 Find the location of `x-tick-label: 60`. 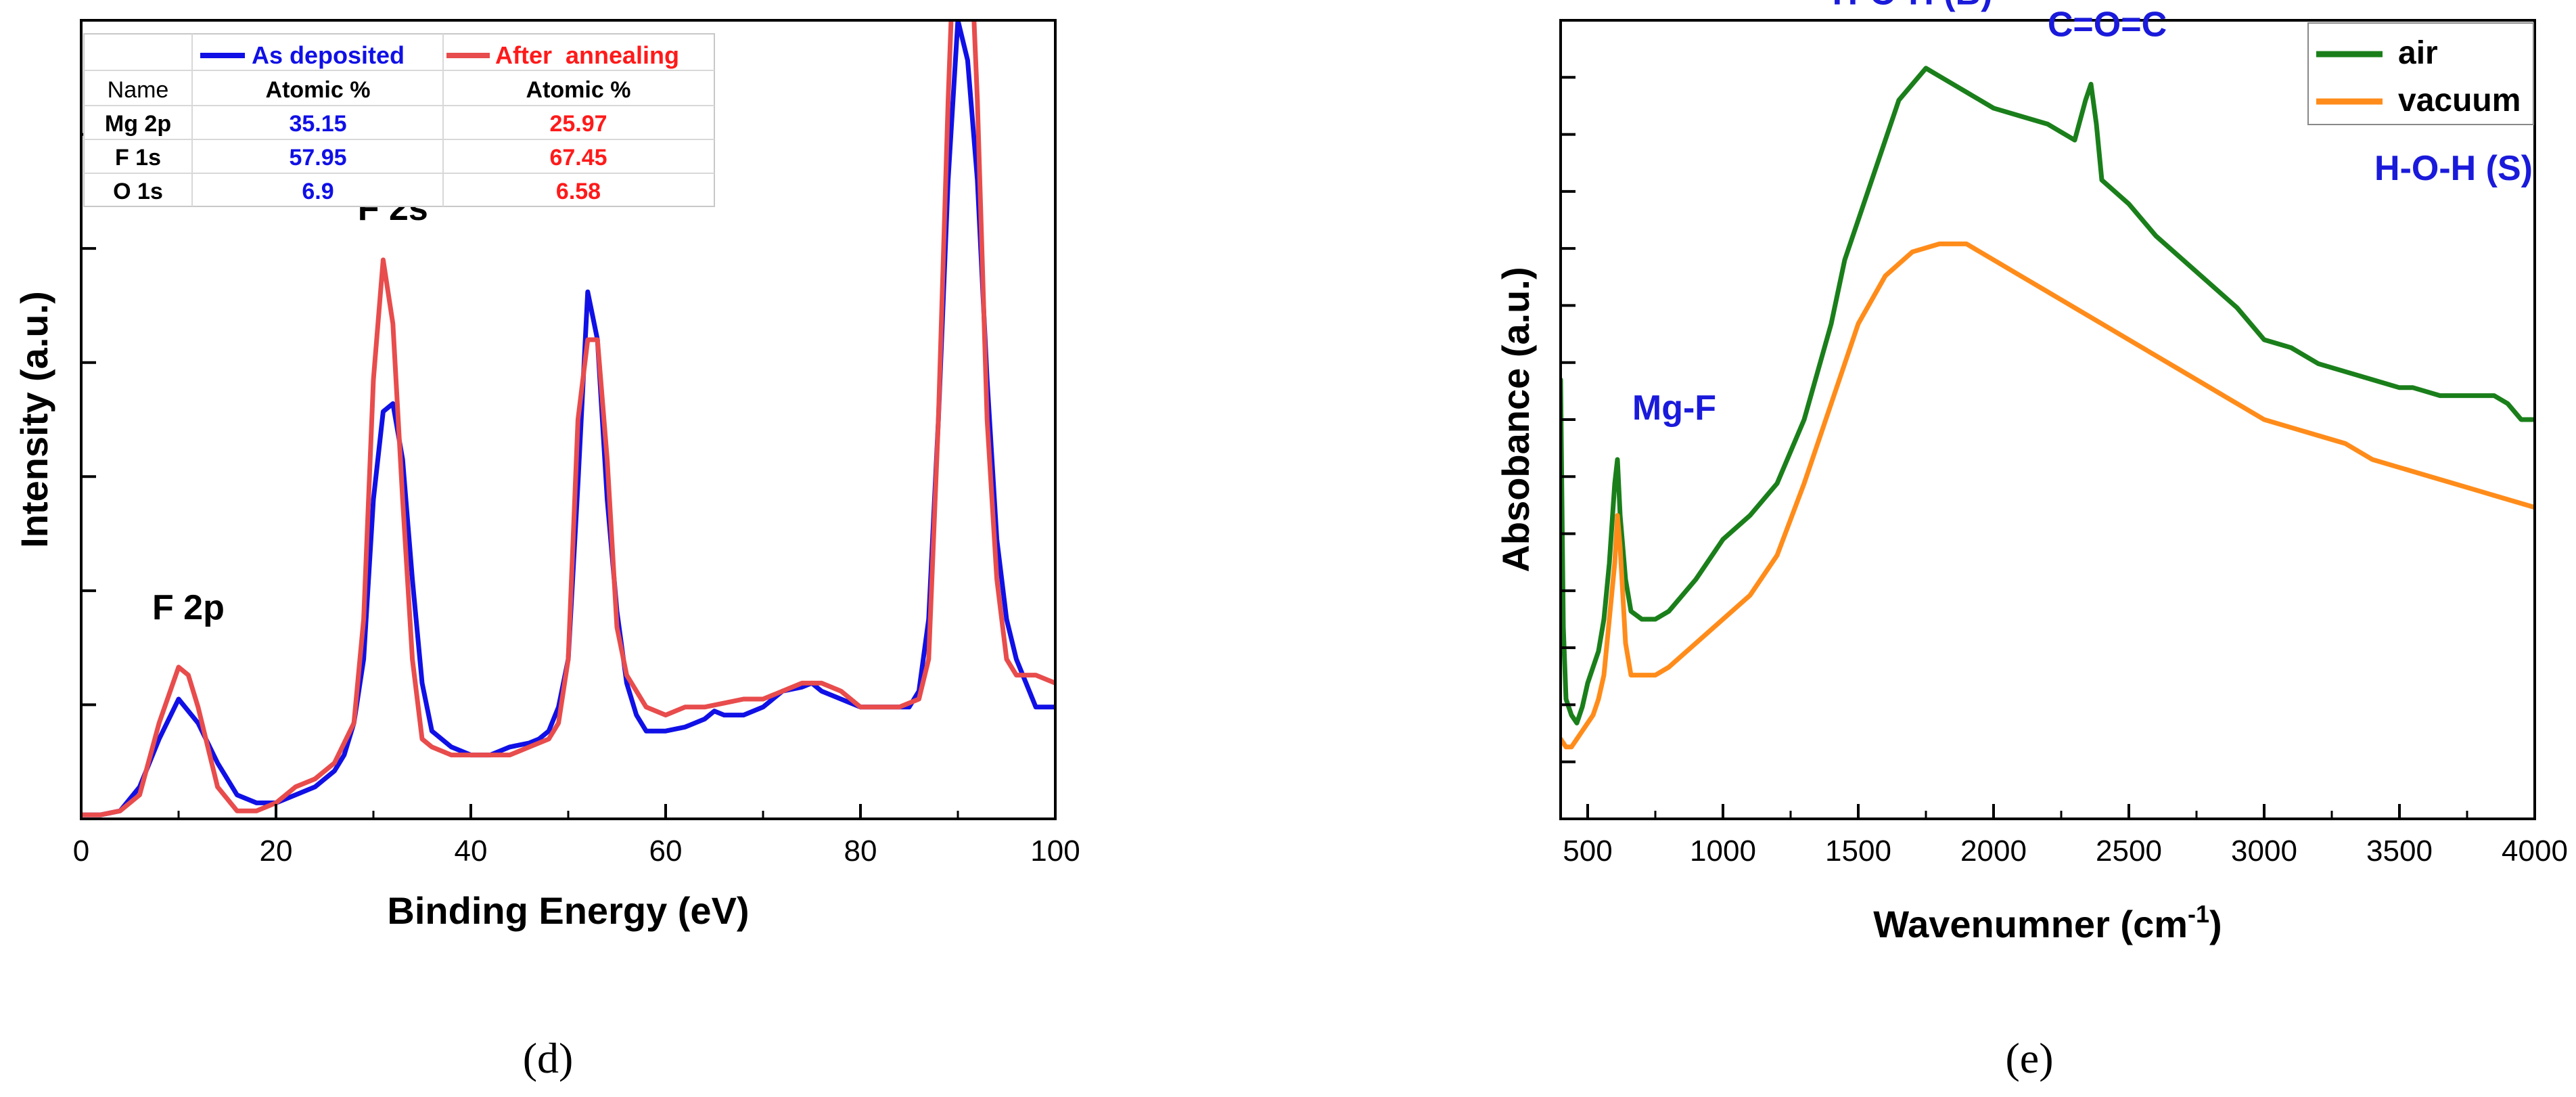

x-tick-label: 60 is located at coordinates (666, 851).